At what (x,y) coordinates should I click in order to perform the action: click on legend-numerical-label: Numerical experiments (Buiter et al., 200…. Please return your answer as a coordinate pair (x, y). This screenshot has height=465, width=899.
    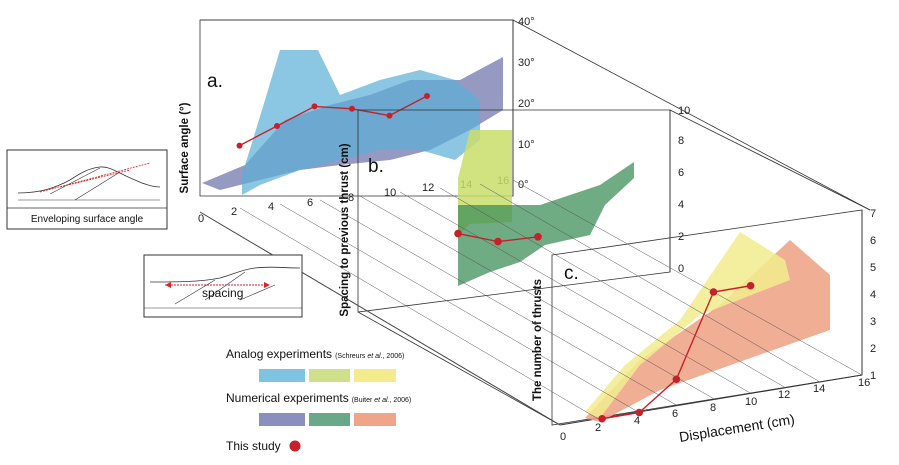
    Looking at the image, I should click on (318, 398).